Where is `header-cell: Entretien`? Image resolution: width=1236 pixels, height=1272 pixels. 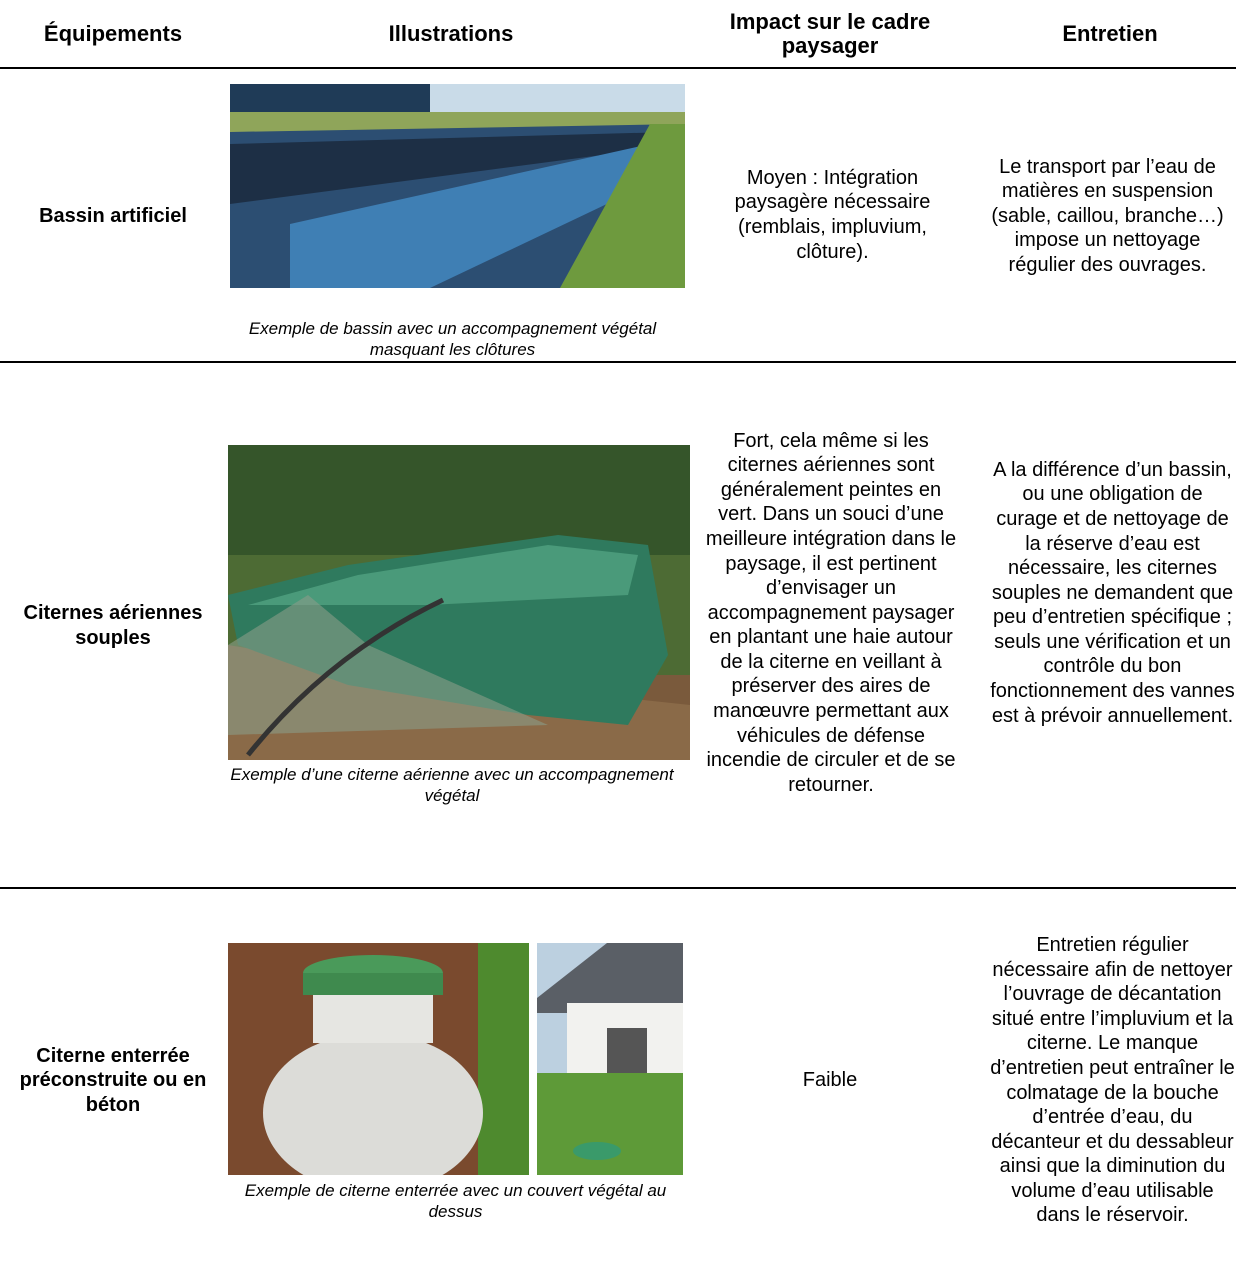 header-cell: Entretien is located at coordinates (1110, 33).